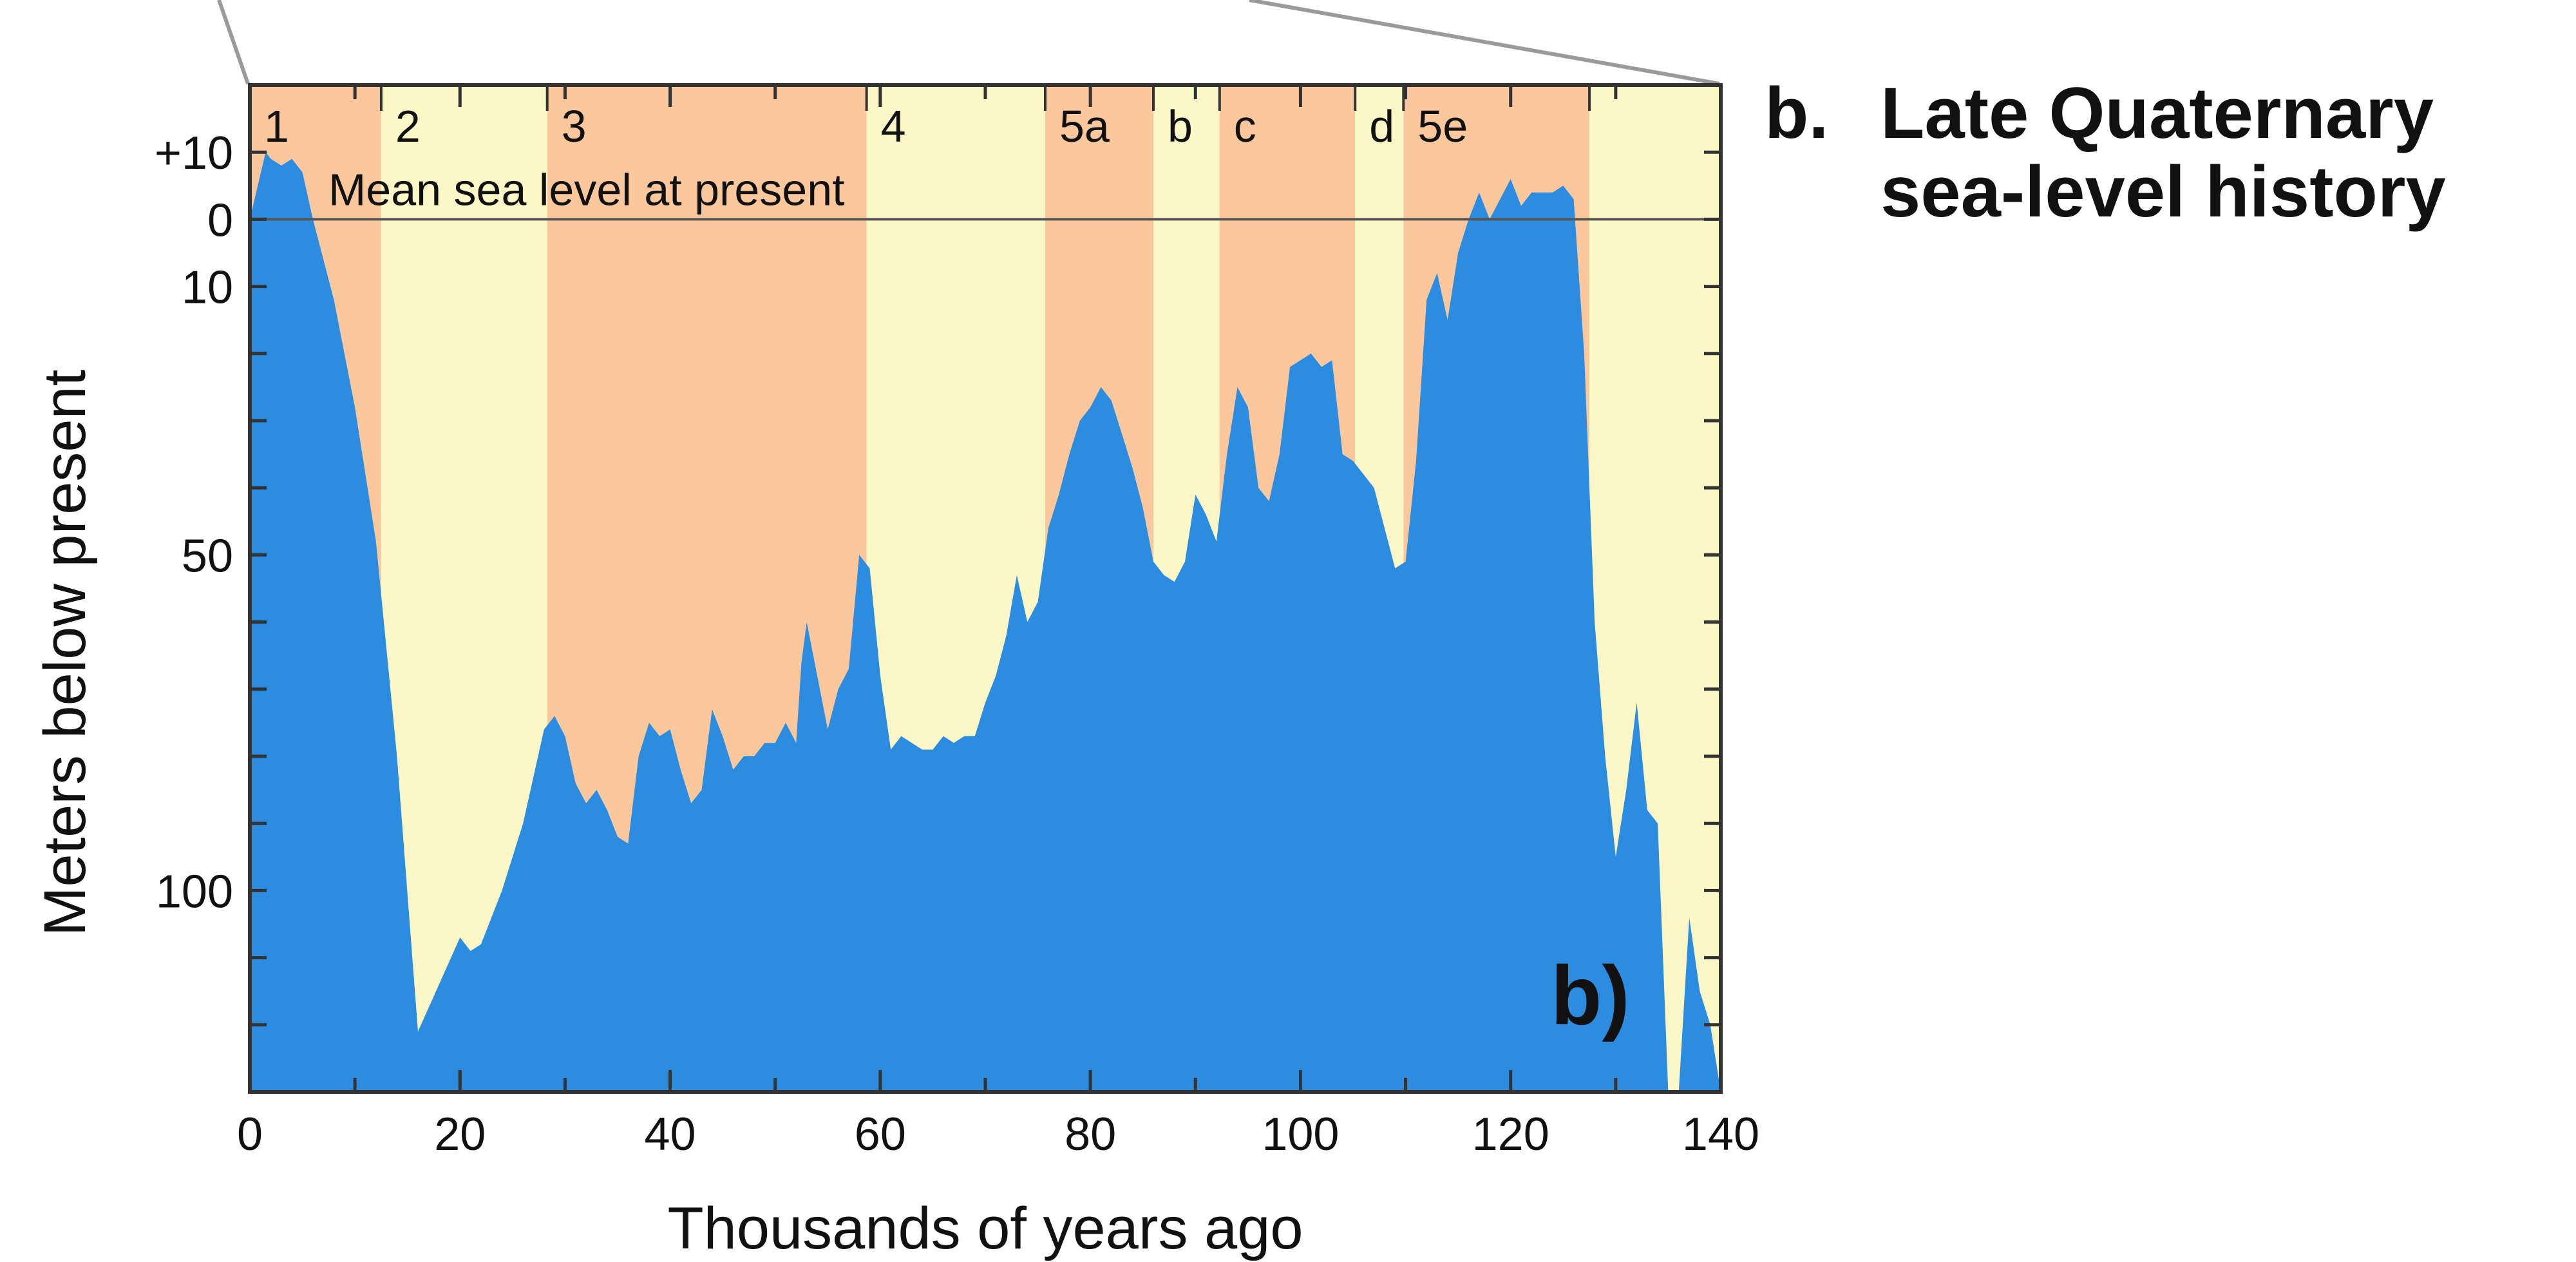  What do you see at coordinates (1091, 1134) in the screenshot?
I see `x-tick-label: 80` at bounding box center [1091, 1134].